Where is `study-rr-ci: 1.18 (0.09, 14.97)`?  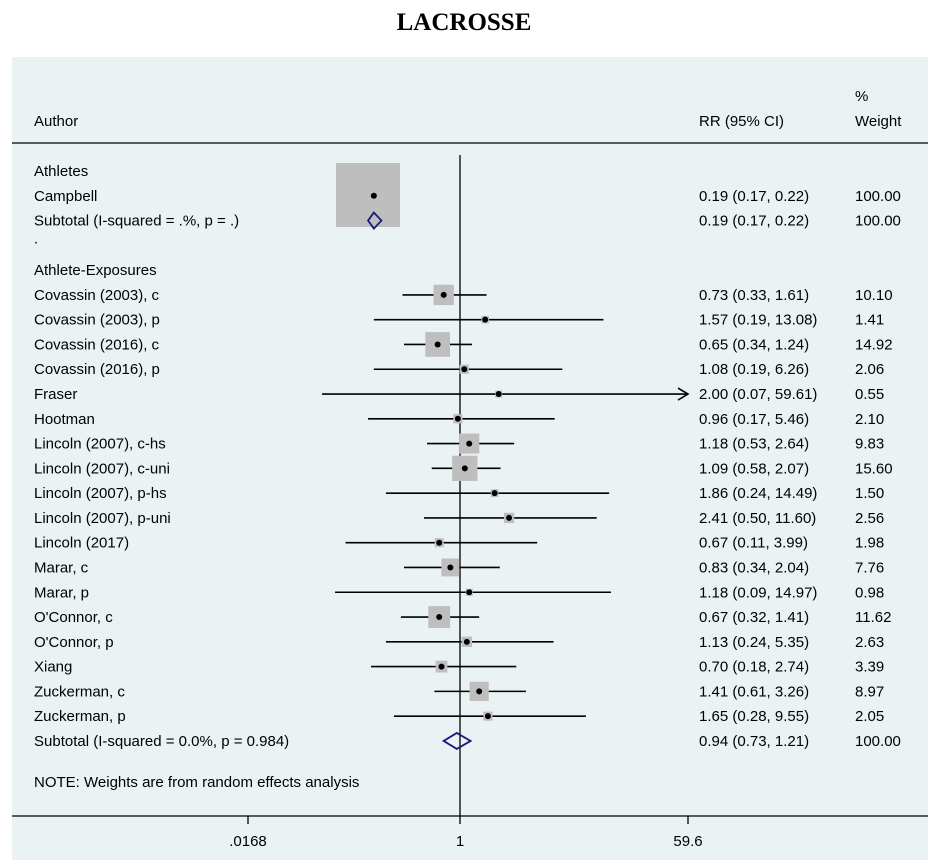
study-rr-ci: 1.18 (0.09, 14.97) is located at coordinates (758, 592).